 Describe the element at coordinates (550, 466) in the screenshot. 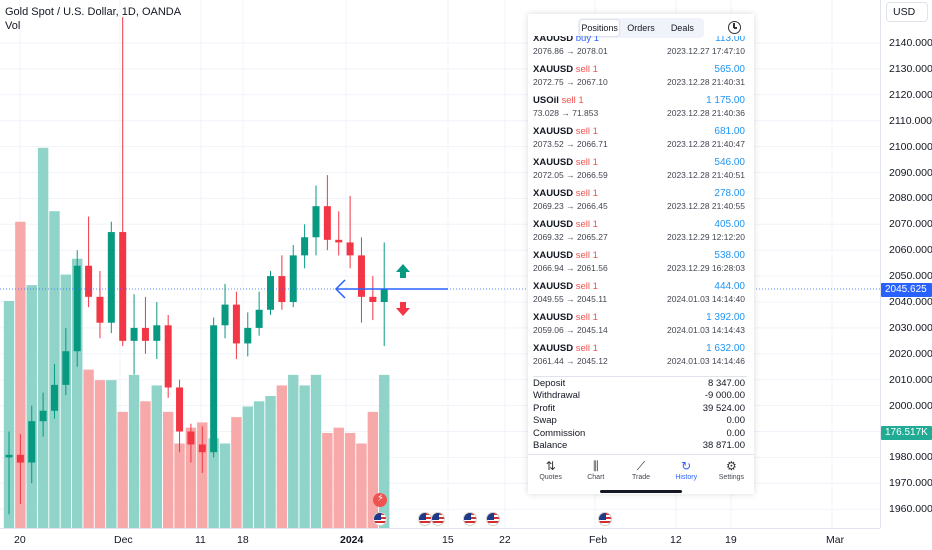

I see `quotes-icon: ⇅` at that location.